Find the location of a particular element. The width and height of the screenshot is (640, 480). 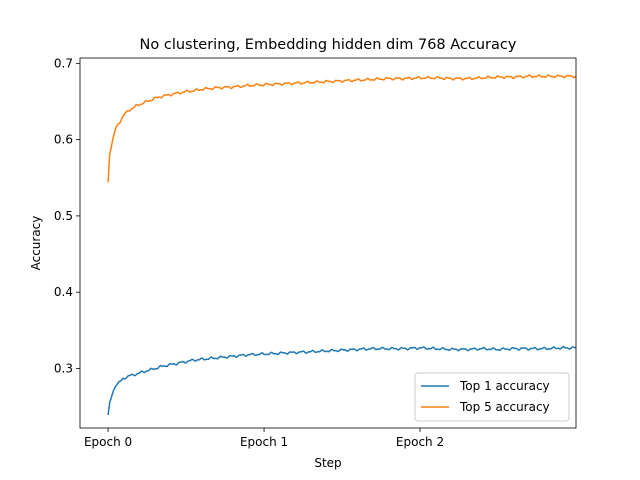

x-axis-ticks: Epoch 0 Epoch 1 Epoch 2 is located at coordinates (264, 438).